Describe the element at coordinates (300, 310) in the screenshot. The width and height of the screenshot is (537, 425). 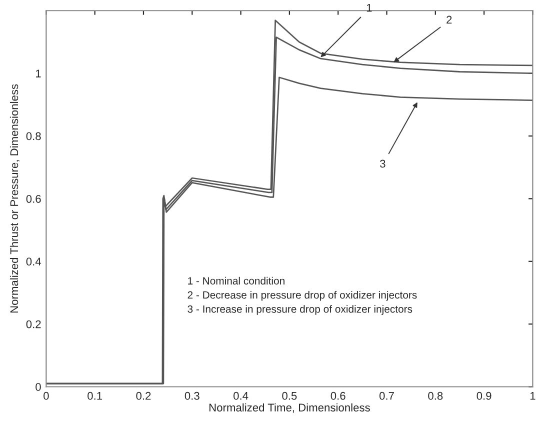
I see `annotation: 3 - Increase in pressure drop of oxidizer injectors` at that location.